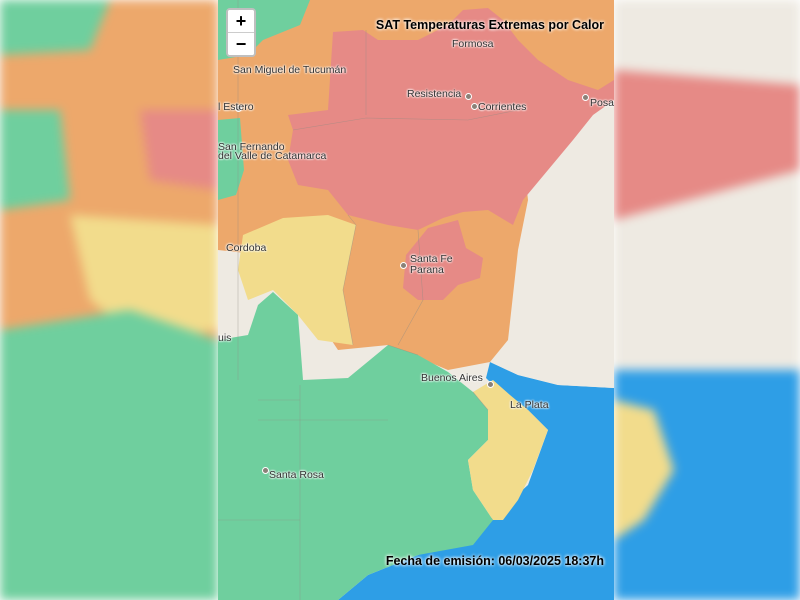 Image resolution: width=800 pixels, height=600 pixels. I want to click on alert-red-parana, so click(443, 260).